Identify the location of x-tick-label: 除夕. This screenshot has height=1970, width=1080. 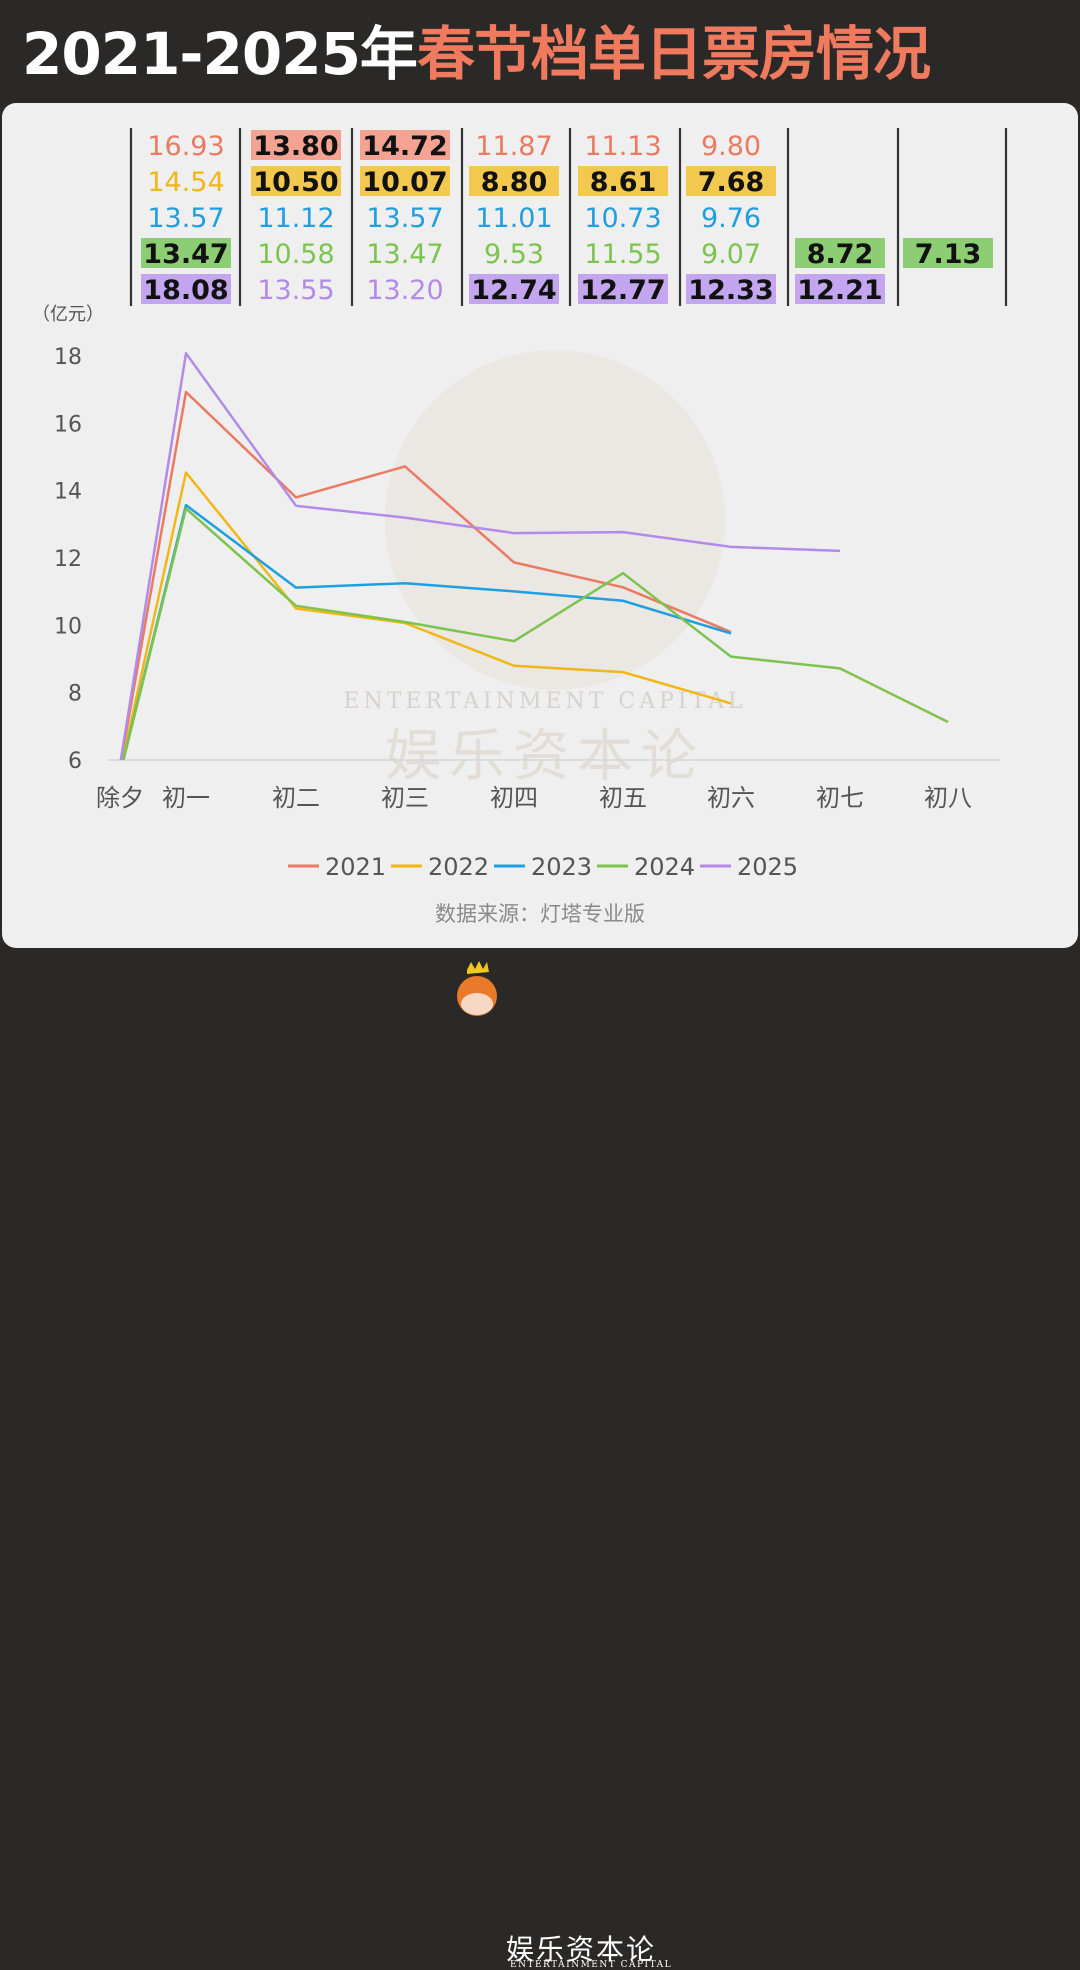
(120, 798).